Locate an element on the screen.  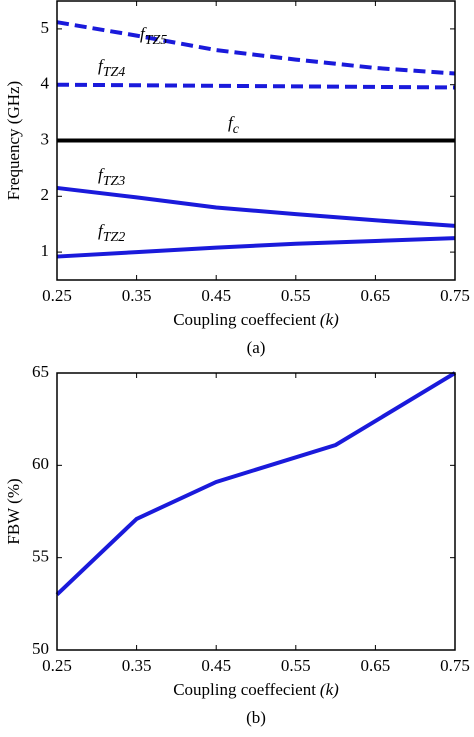
y-tick-label: 55 is located at coordinates (40, 556).